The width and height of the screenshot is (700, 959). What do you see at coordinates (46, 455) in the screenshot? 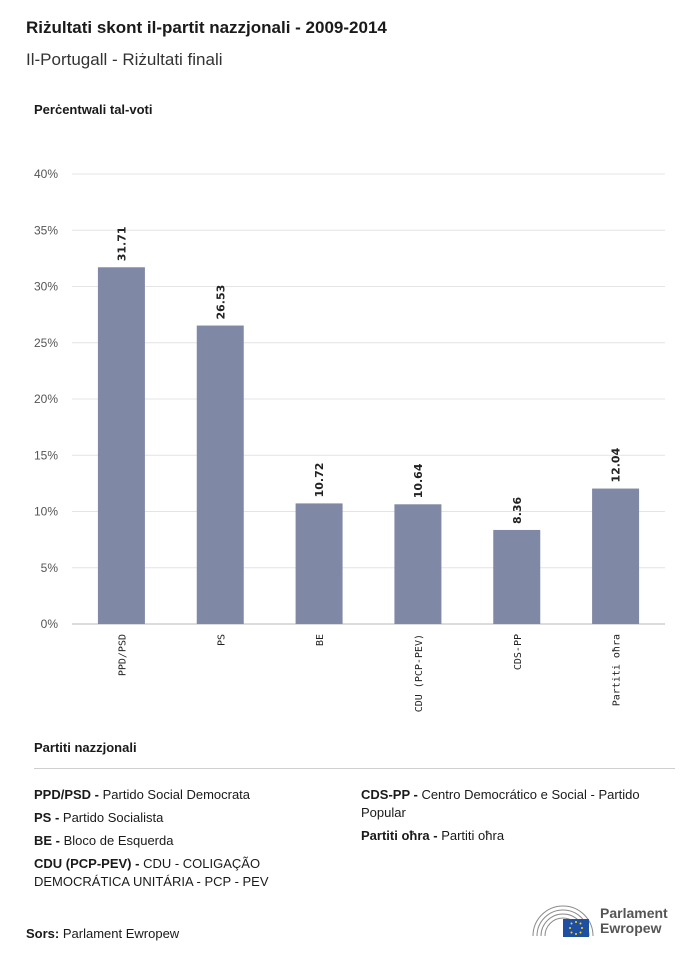
I see `y-tick-label: 15%` at bounding box center [46, 455].